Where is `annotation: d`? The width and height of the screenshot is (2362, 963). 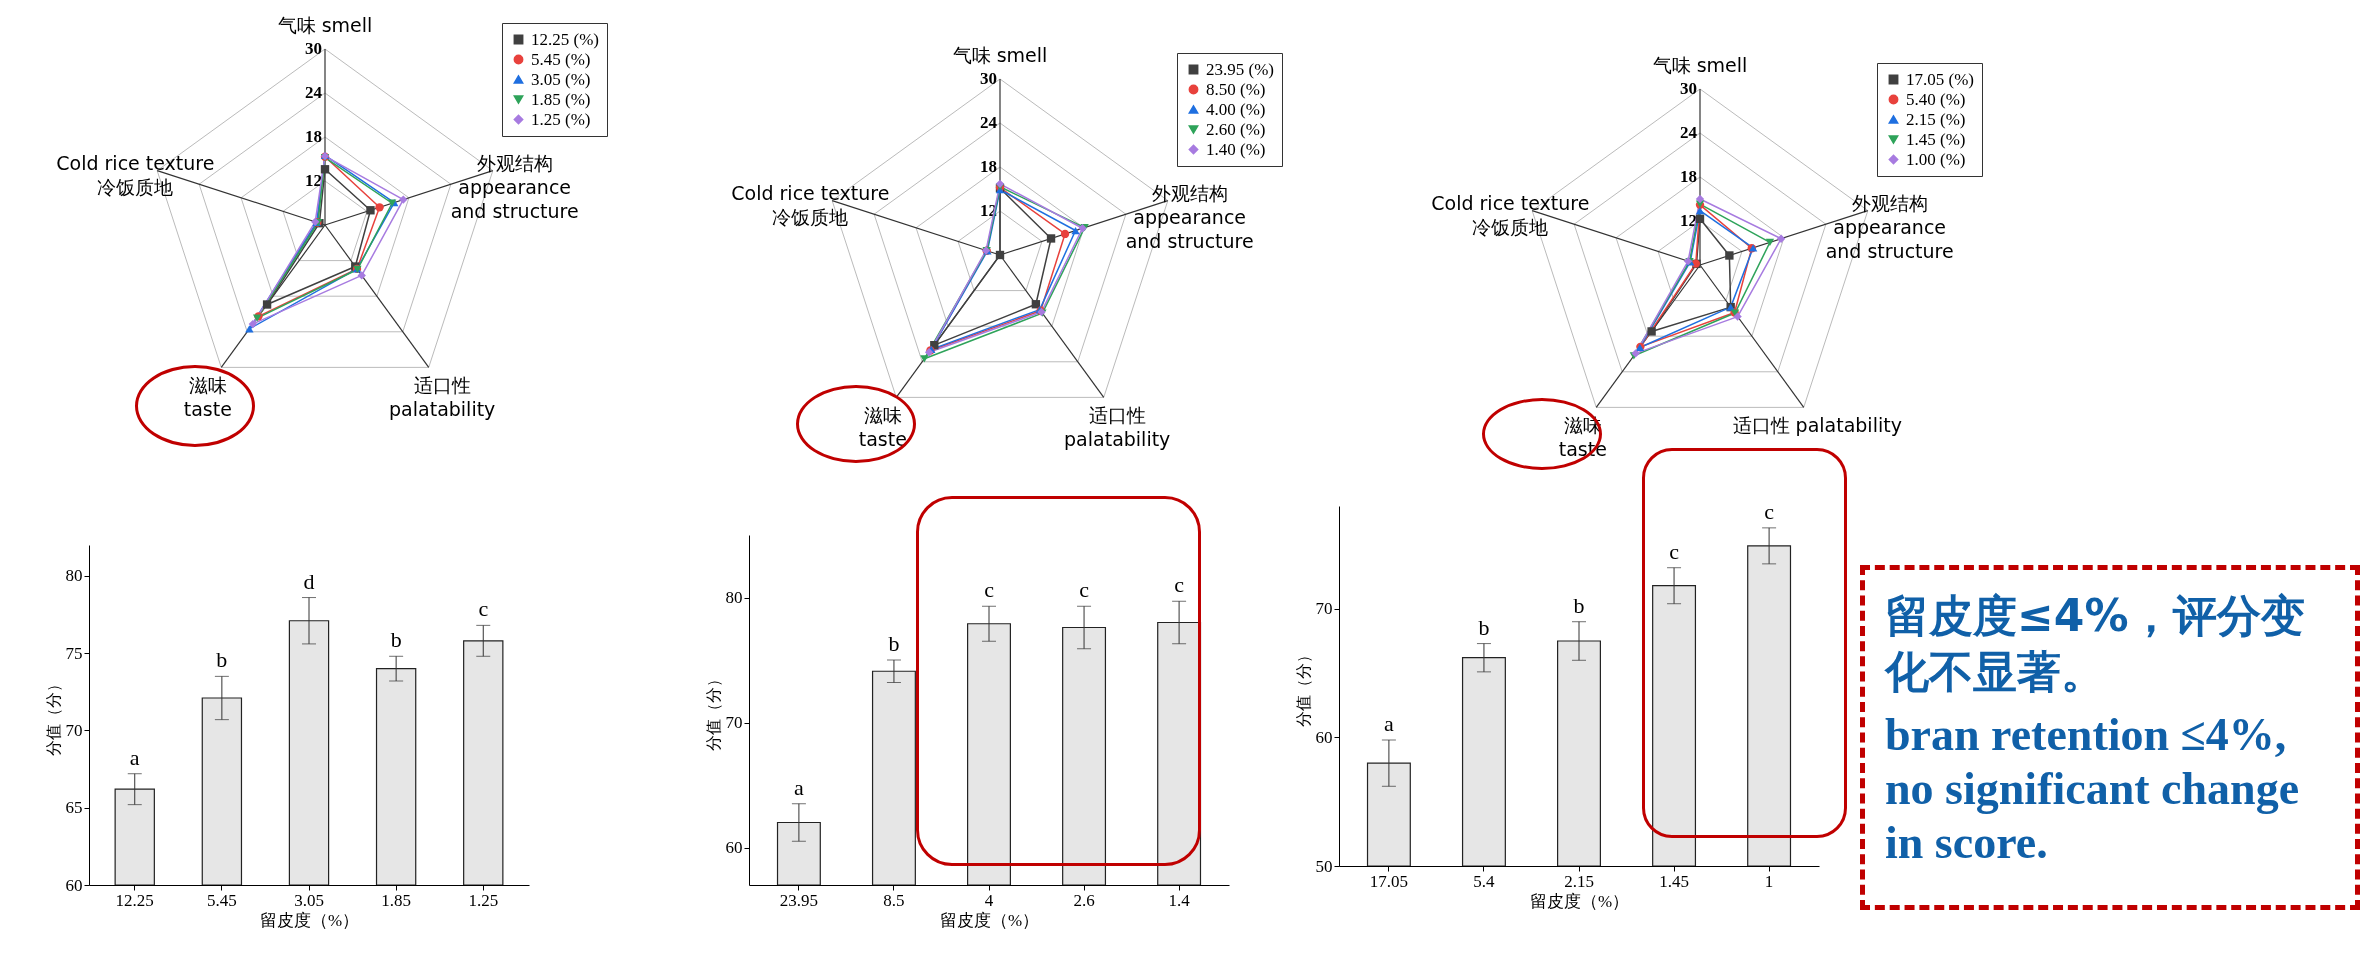 annotation: d is located at coordinates (309, 581).